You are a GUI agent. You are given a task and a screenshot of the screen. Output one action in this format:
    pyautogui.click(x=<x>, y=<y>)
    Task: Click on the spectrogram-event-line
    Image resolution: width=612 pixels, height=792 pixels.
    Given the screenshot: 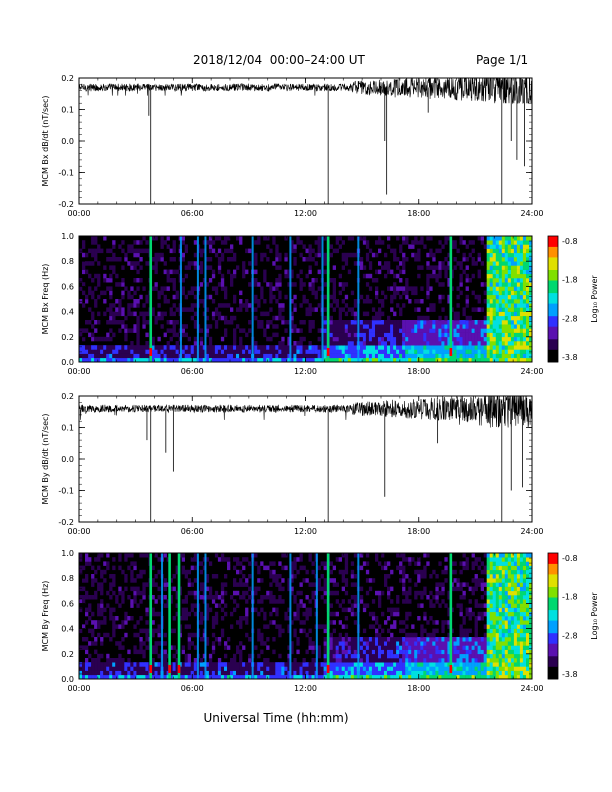 What is the action you would take?
    pyautogui.click(x=205, y=299)
    